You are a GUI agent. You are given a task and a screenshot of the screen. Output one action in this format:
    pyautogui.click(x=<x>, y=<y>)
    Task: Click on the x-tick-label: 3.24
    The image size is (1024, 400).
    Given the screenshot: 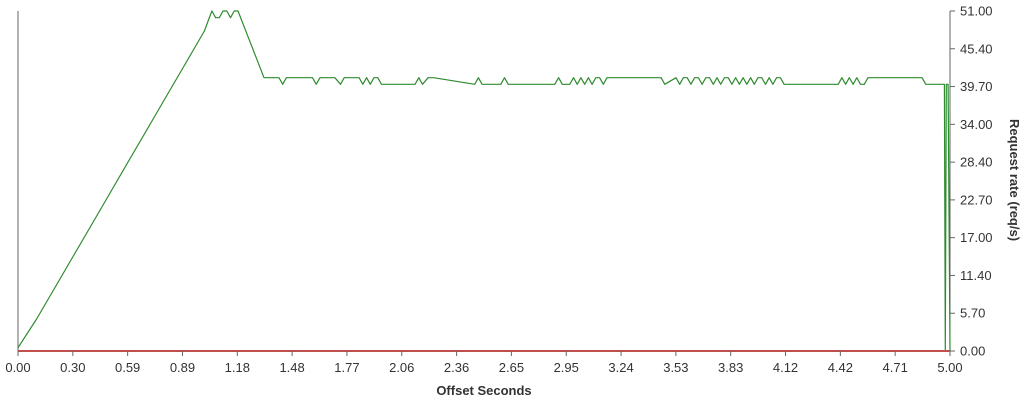 What is the action you would take?
    pyautogui.click(x=620, y=367)
    